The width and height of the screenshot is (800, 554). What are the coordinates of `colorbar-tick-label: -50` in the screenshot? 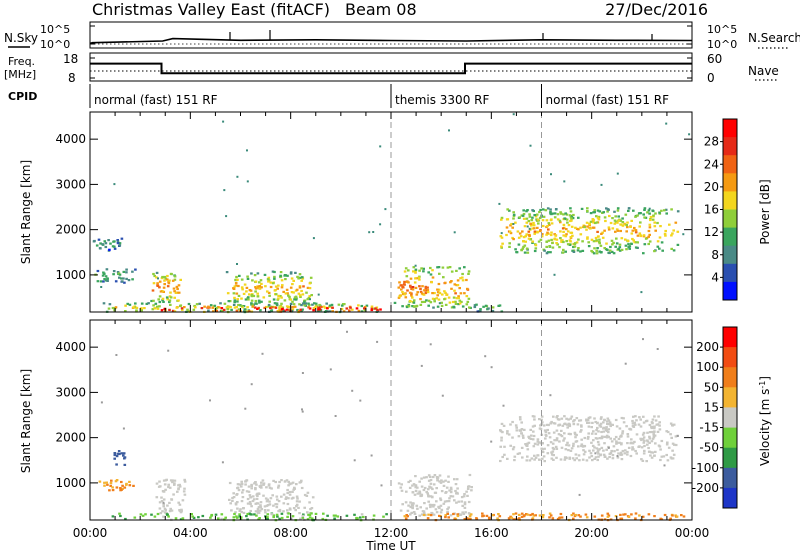 It's located at (709, 448).